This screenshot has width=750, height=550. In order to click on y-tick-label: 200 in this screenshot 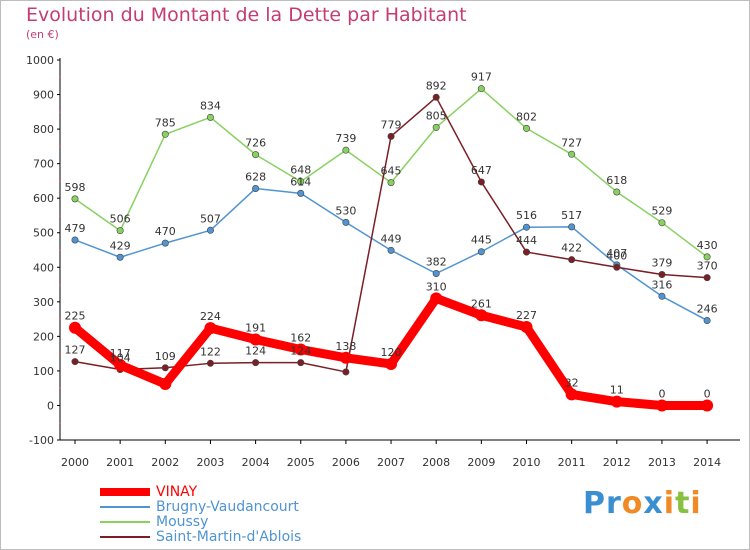, I will do `click(43, 336)`.